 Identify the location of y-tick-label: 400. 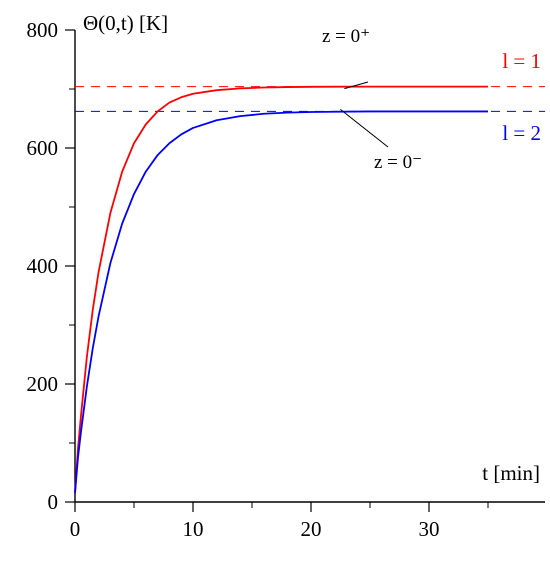
(43, 266).